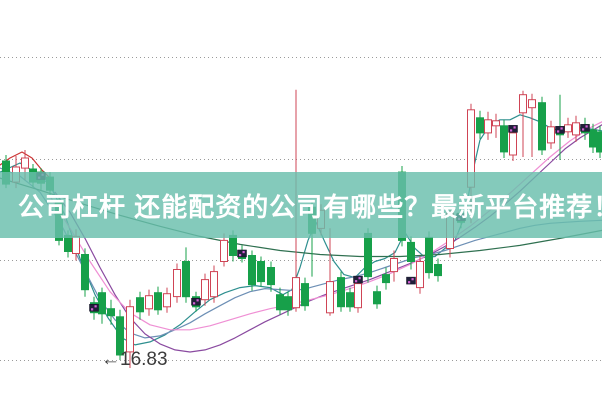  I want to click on low-price-text: ←16.83, so click(134, 359).